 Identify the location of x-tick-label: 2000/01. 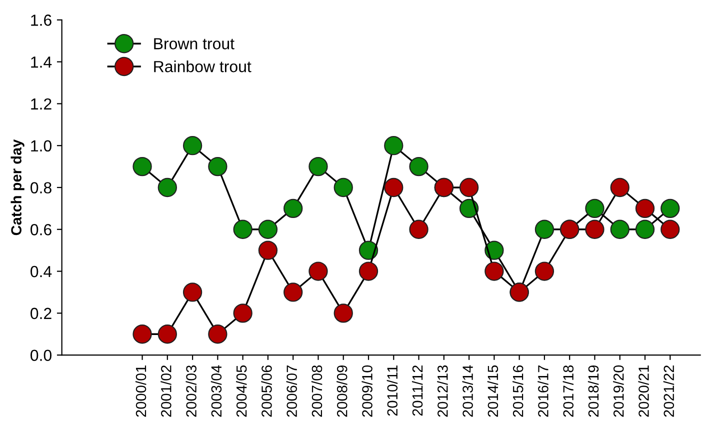
(140, 391).